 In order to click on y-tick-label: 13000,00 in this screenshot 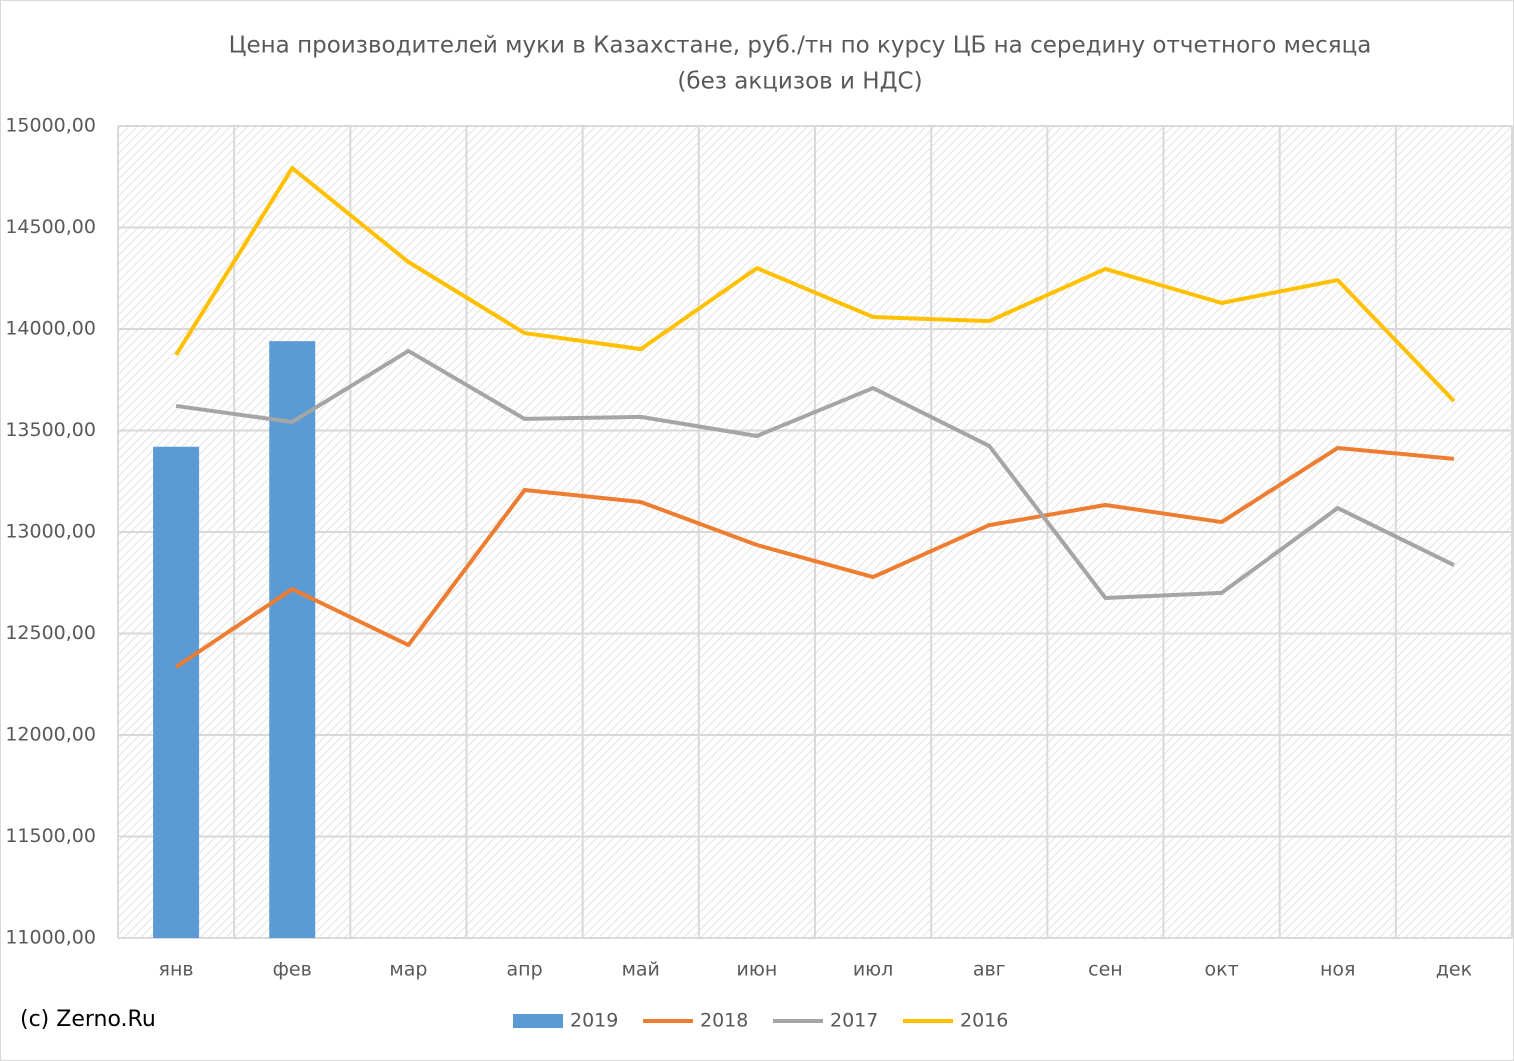, I will do `click(50, 532)`.